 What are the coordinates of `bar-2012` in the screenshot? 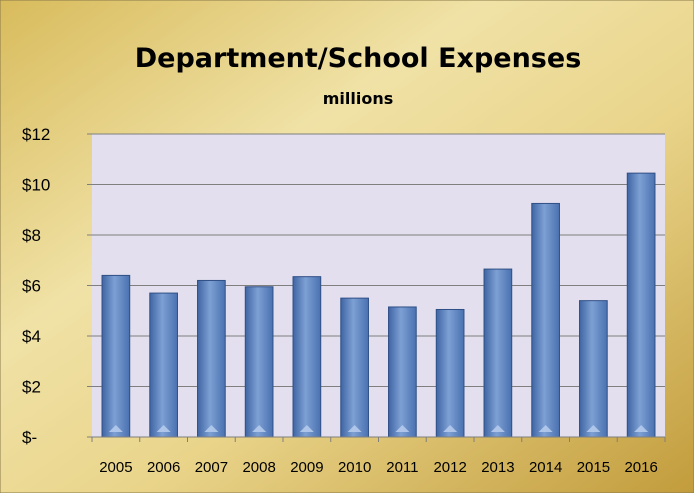 It's located at (450, 373).